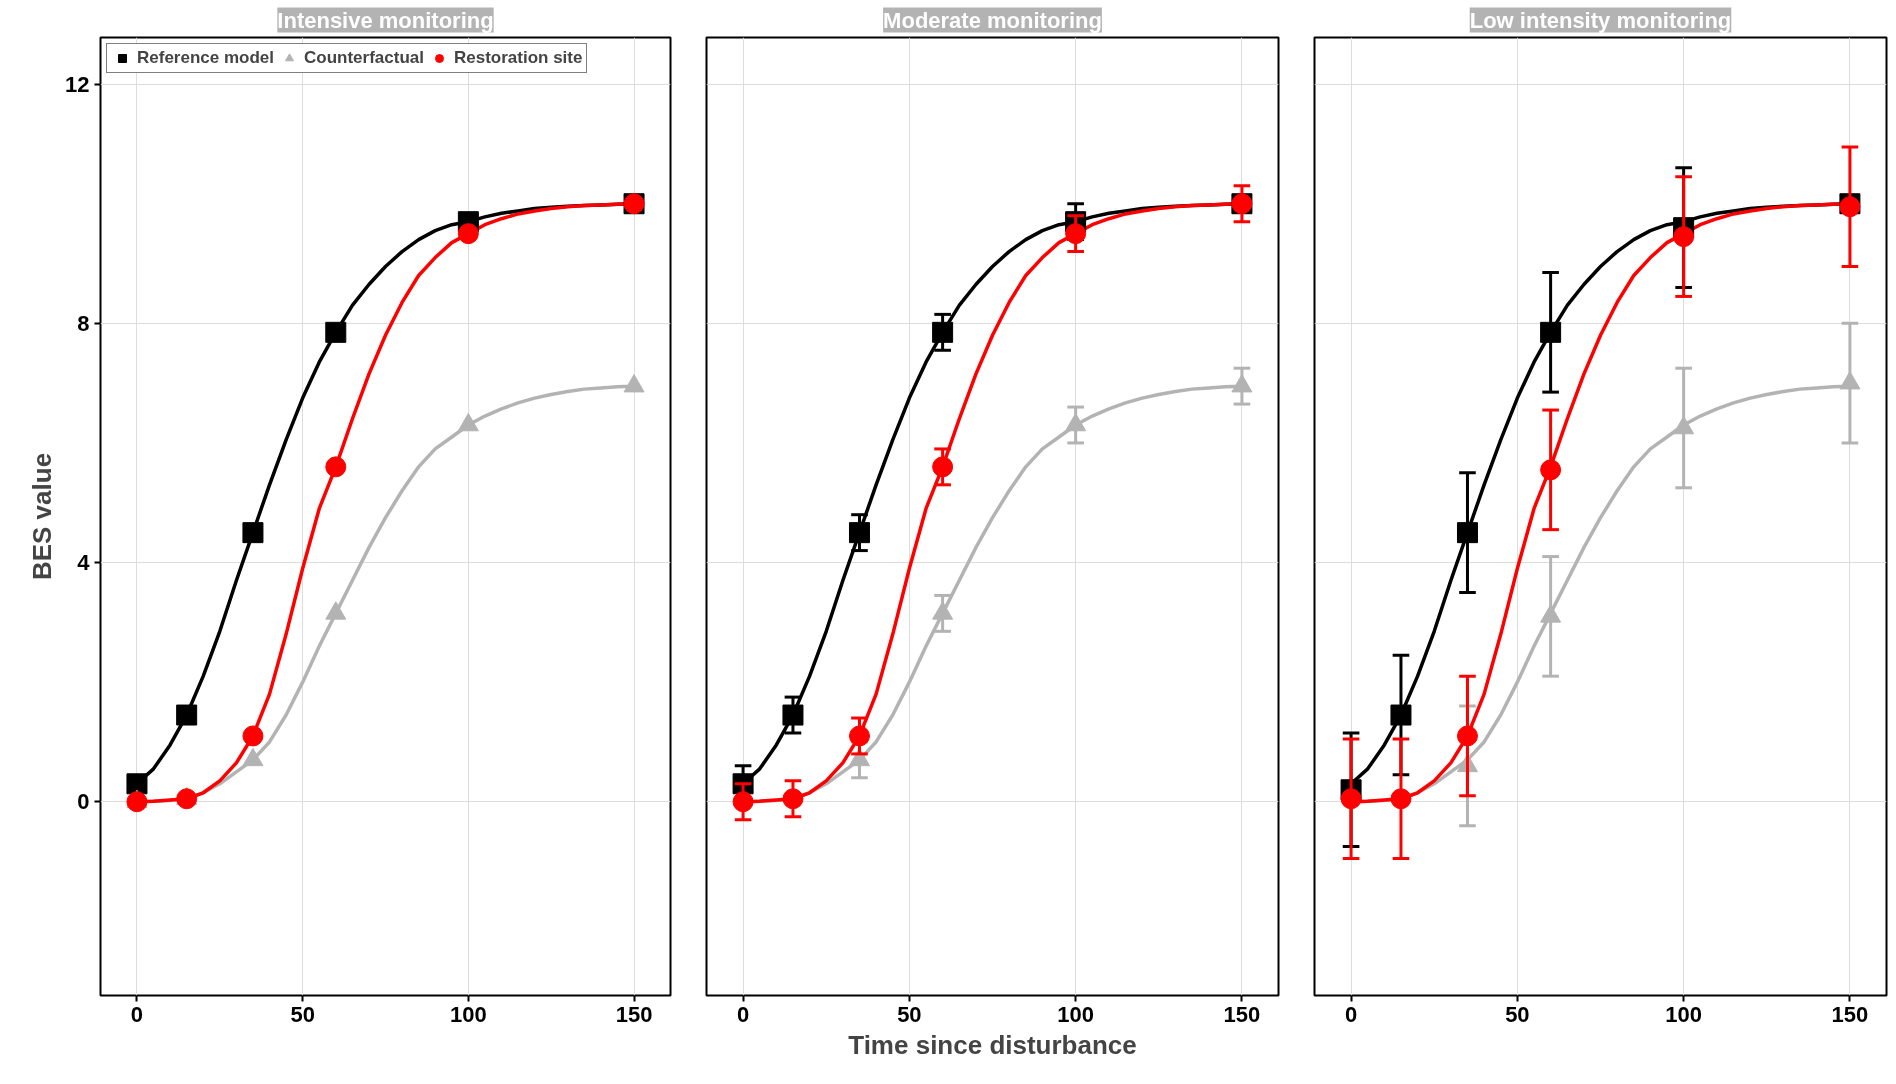  What do you see at coordinates (42, 516) in the screenshot?
I see `y-axis-title: BES value` at bounding box center [42, 516].